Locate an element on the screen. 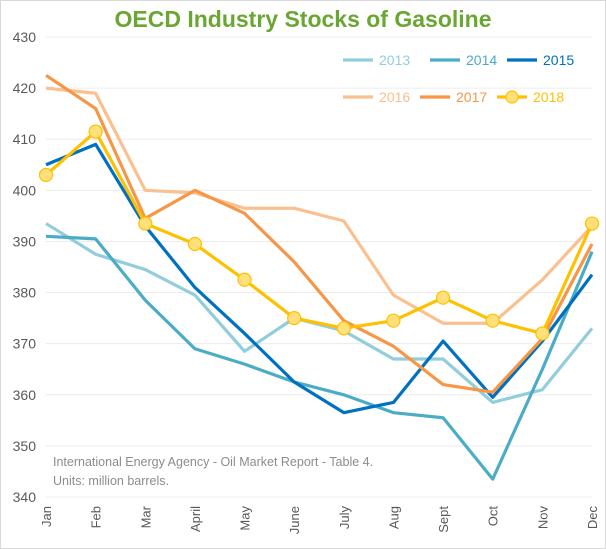 The image size is (606, 549). legend-label-2016: 2016 is located at coordinates (394, 97).